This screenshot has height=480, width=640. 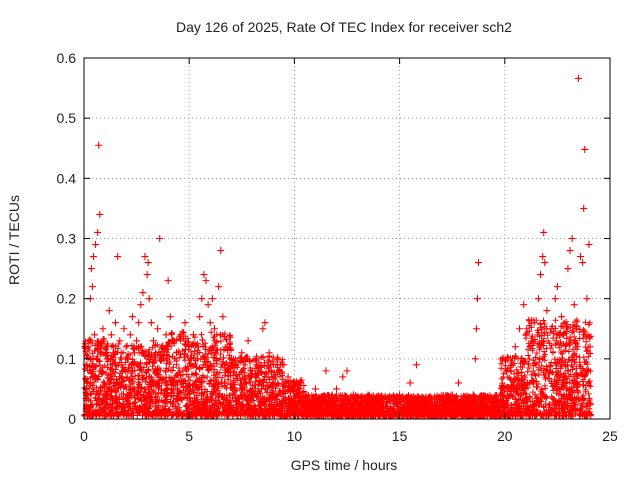 What do you see at coordinates (84, 436) in the screenshot?
I see `x-tick-label: 0` at bounding box center [84, 436].